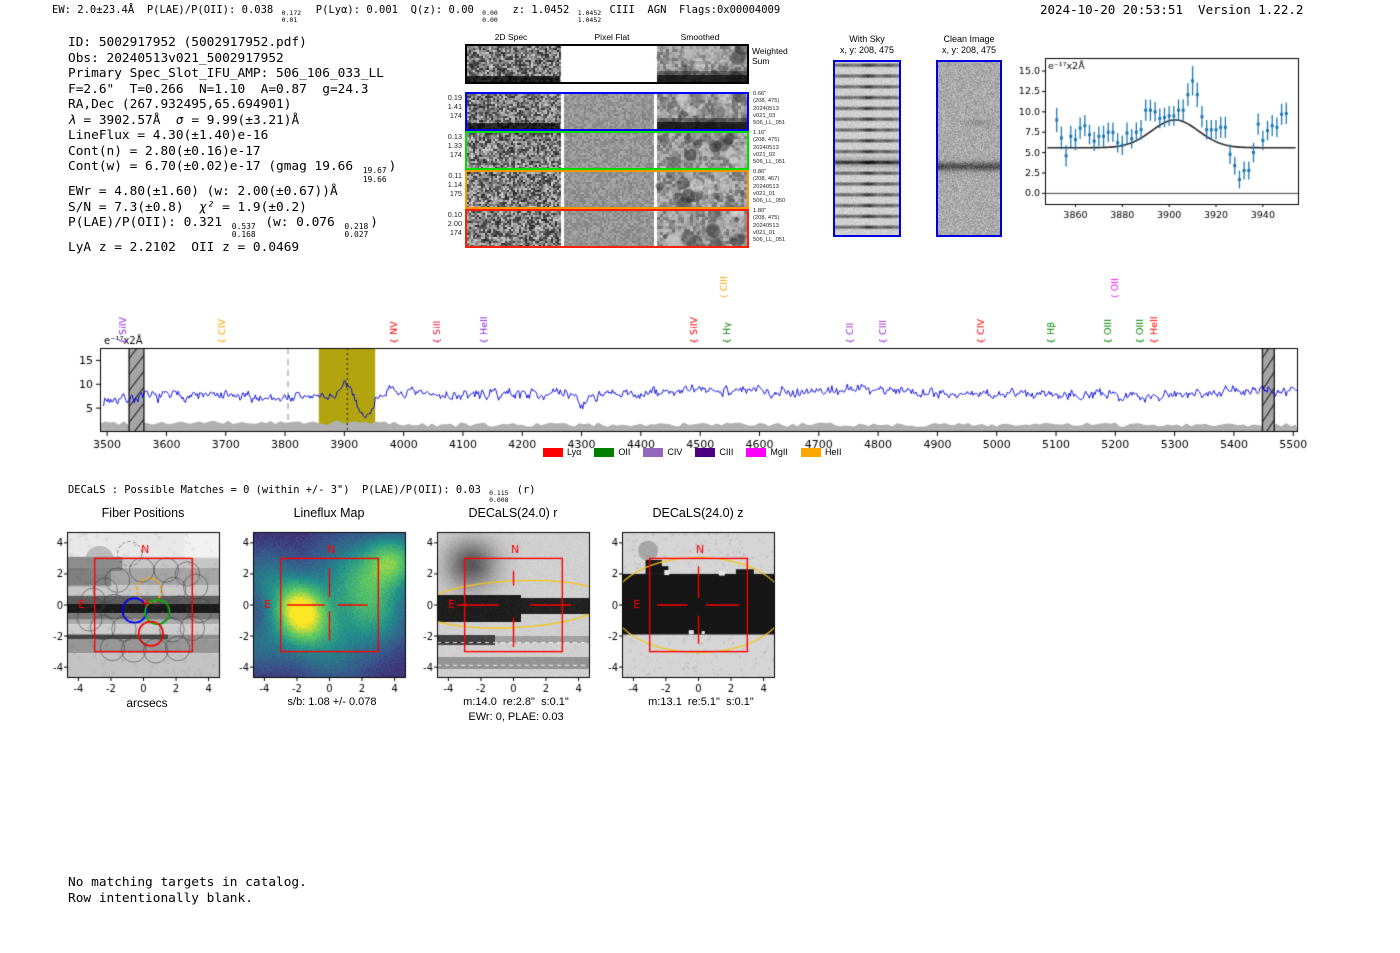  Describe the element at coordinates (490, 17) in the screenshot. I see `stacked-fraction: 0.00 0.00` at that location.